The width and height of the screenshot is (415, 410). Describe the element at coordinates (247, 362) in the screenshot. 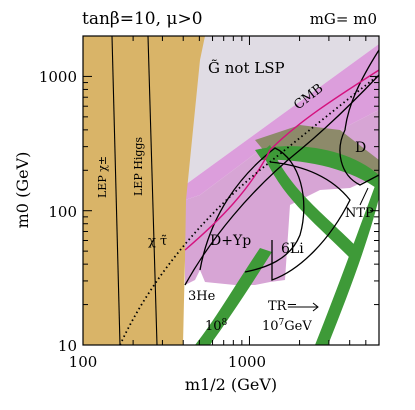

I see `x-tick-1000: 1000` at that location.